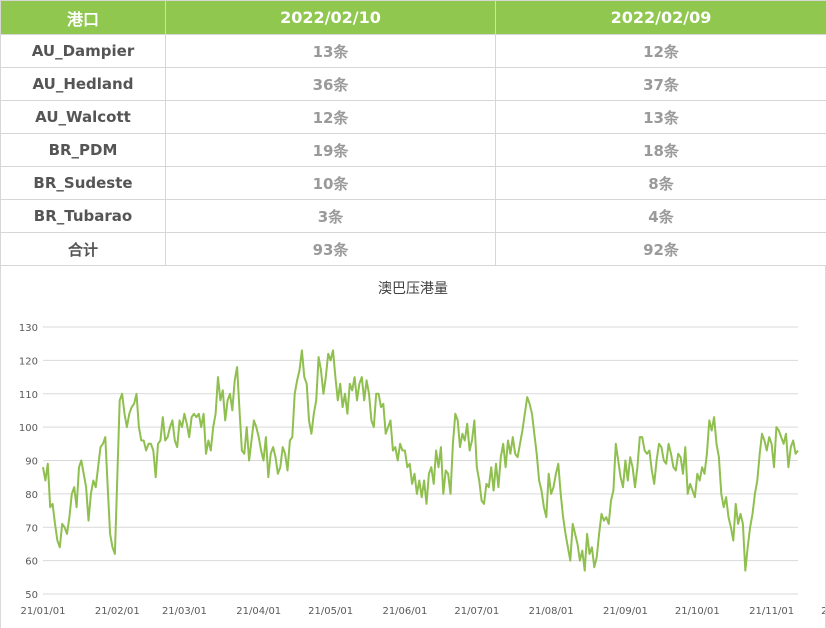 Image resolution: width=826 pixels, height=628 pixels. Describe the element at coordinates (43, 611) in the screenshot. I see `x-tick-label: 21/01/01` at that location.